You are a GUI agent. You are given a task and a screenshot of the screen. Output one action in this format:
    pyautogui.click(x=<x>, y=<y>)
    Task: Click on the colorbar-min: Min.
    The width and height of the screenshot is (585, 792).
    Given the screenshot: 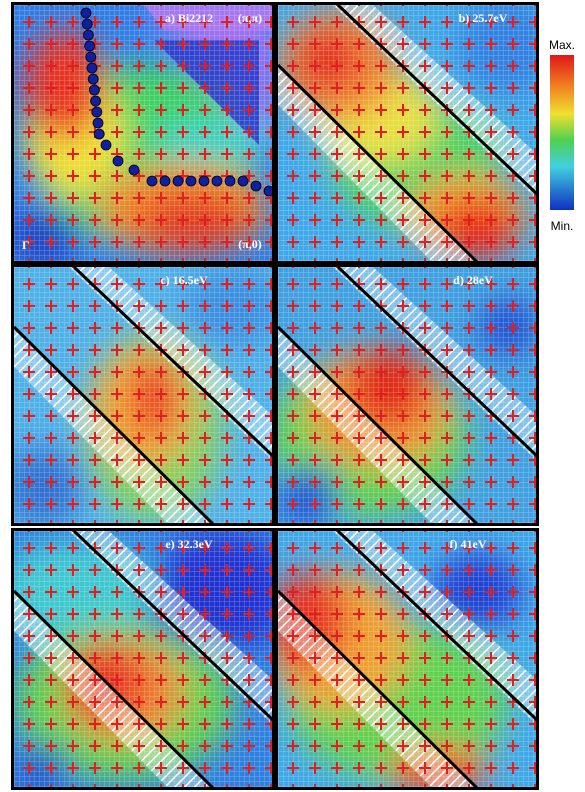 What is the action you would take?
    pyautogui.click(x=562, y=226)
    